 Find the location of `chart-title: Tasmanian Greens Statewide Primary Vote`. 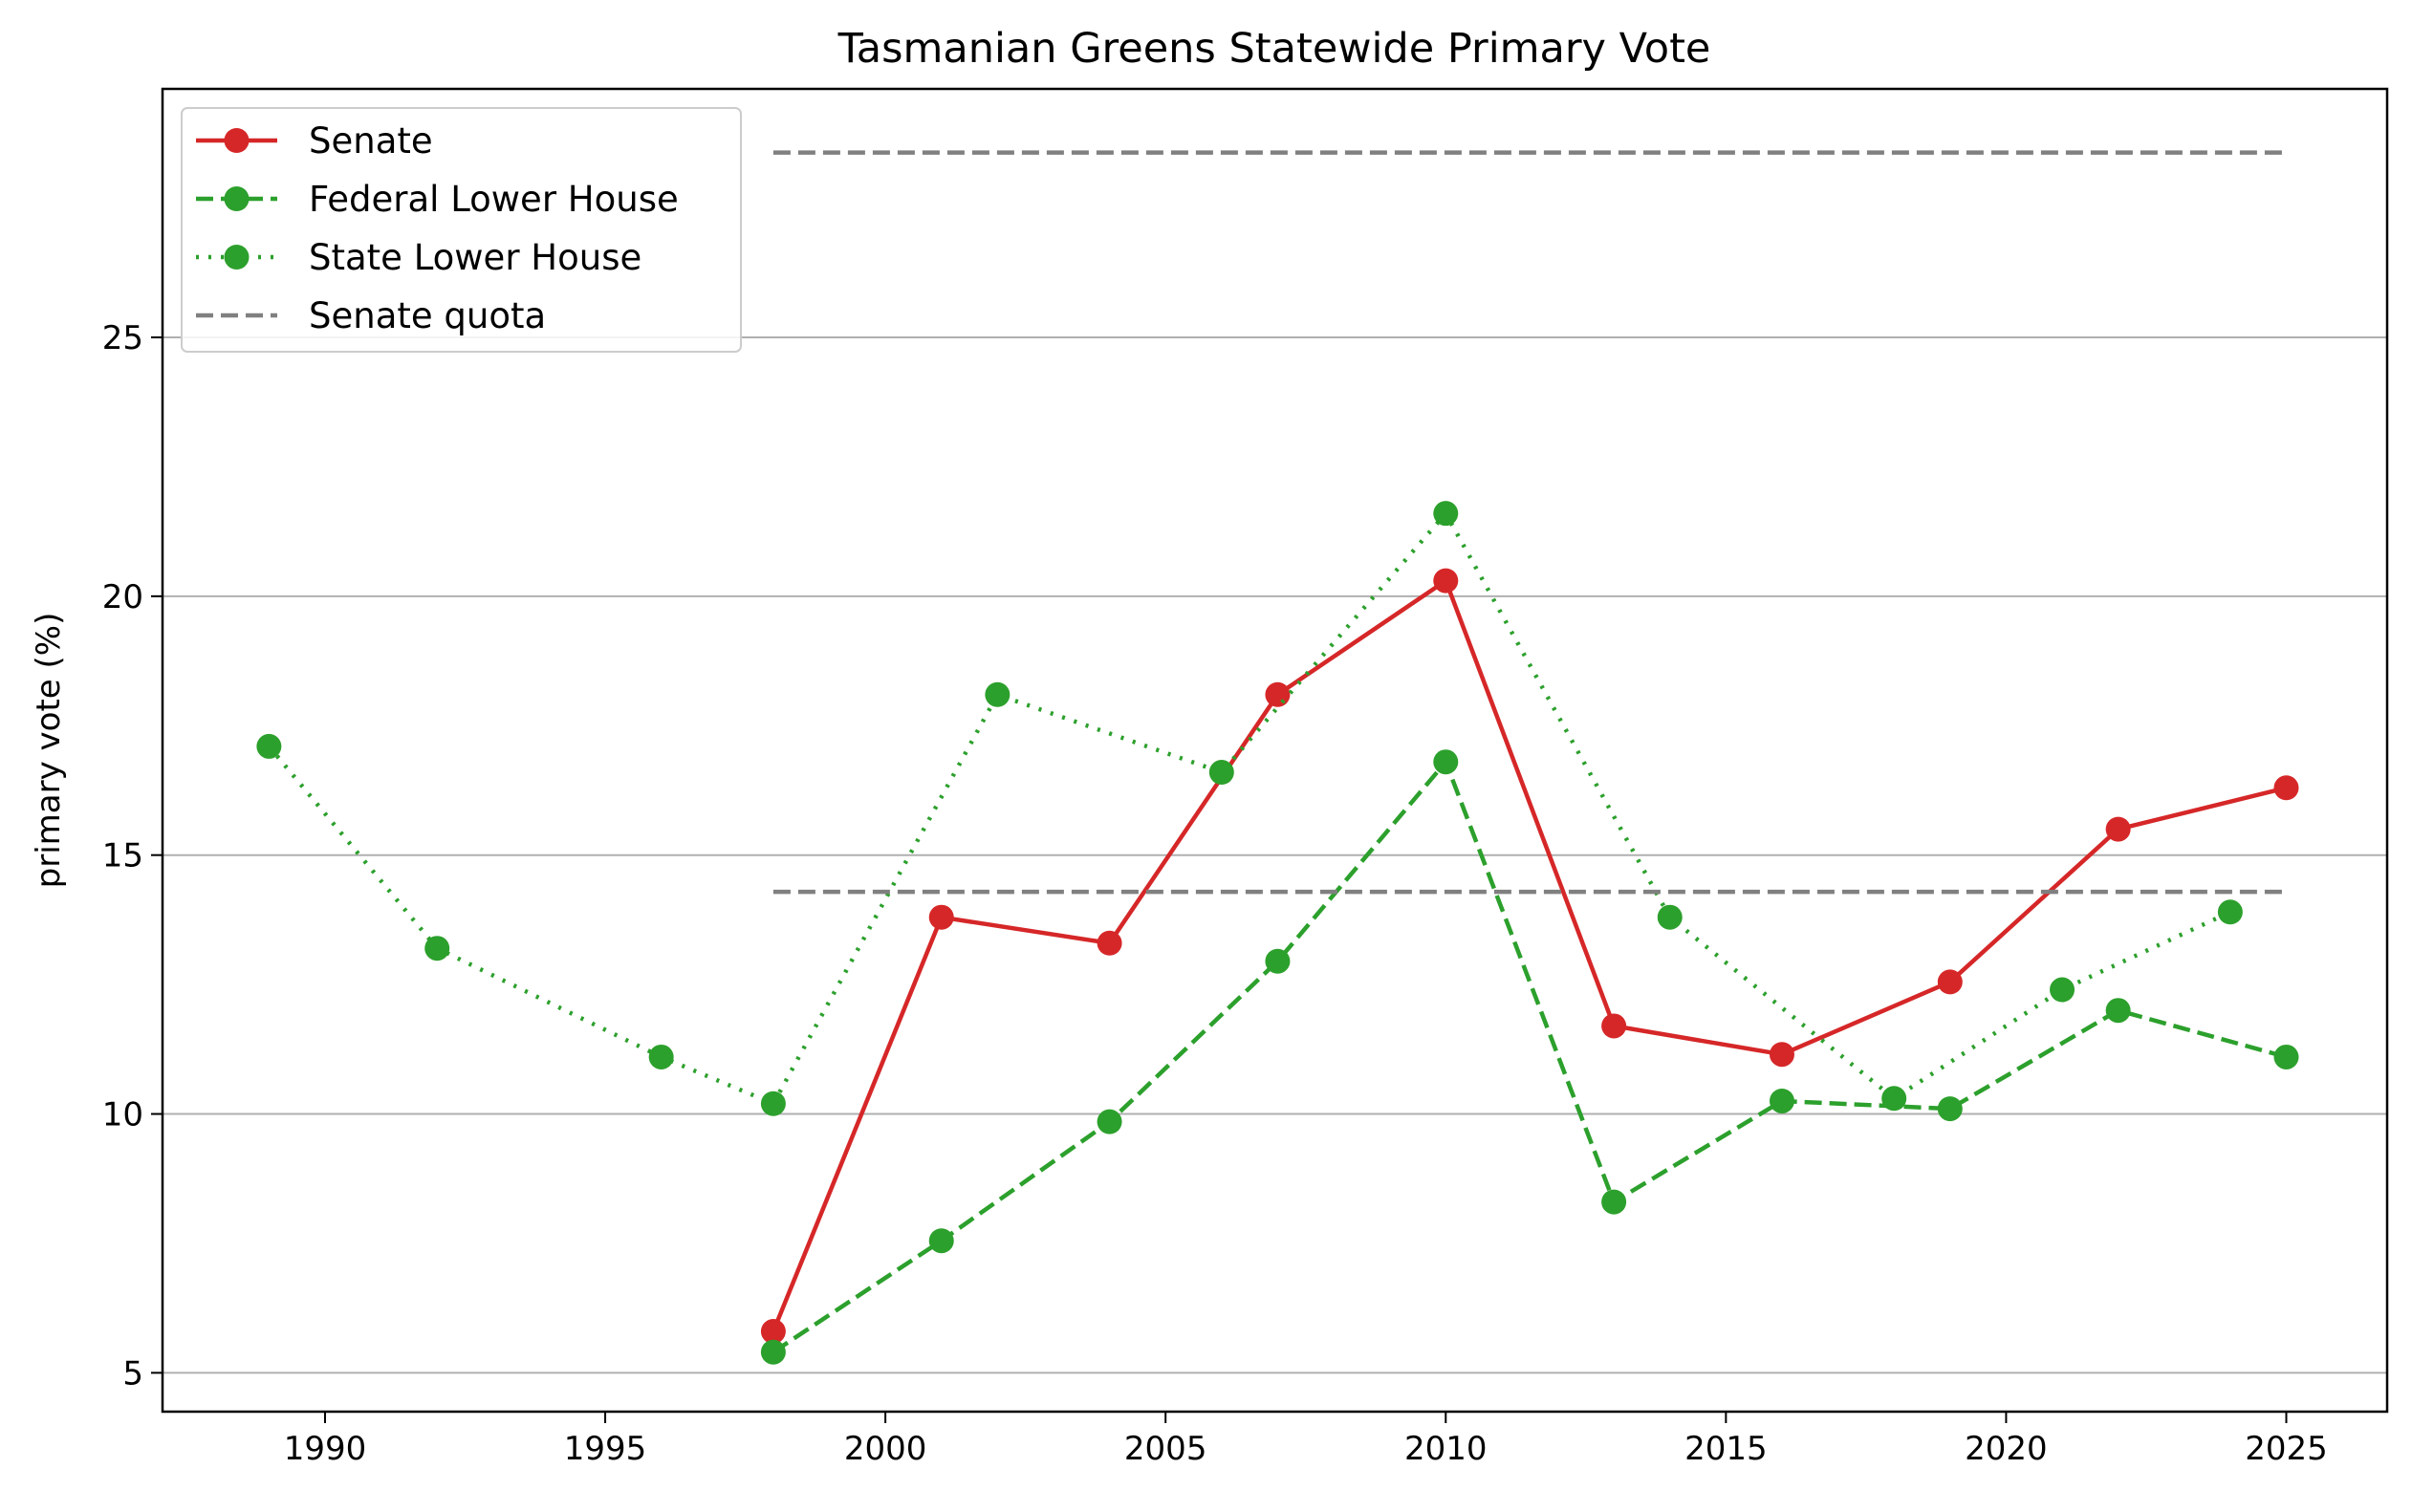

chart-title: Tasmanian Greens Statewide Primary Vote is located at coordinates (1274, 49).